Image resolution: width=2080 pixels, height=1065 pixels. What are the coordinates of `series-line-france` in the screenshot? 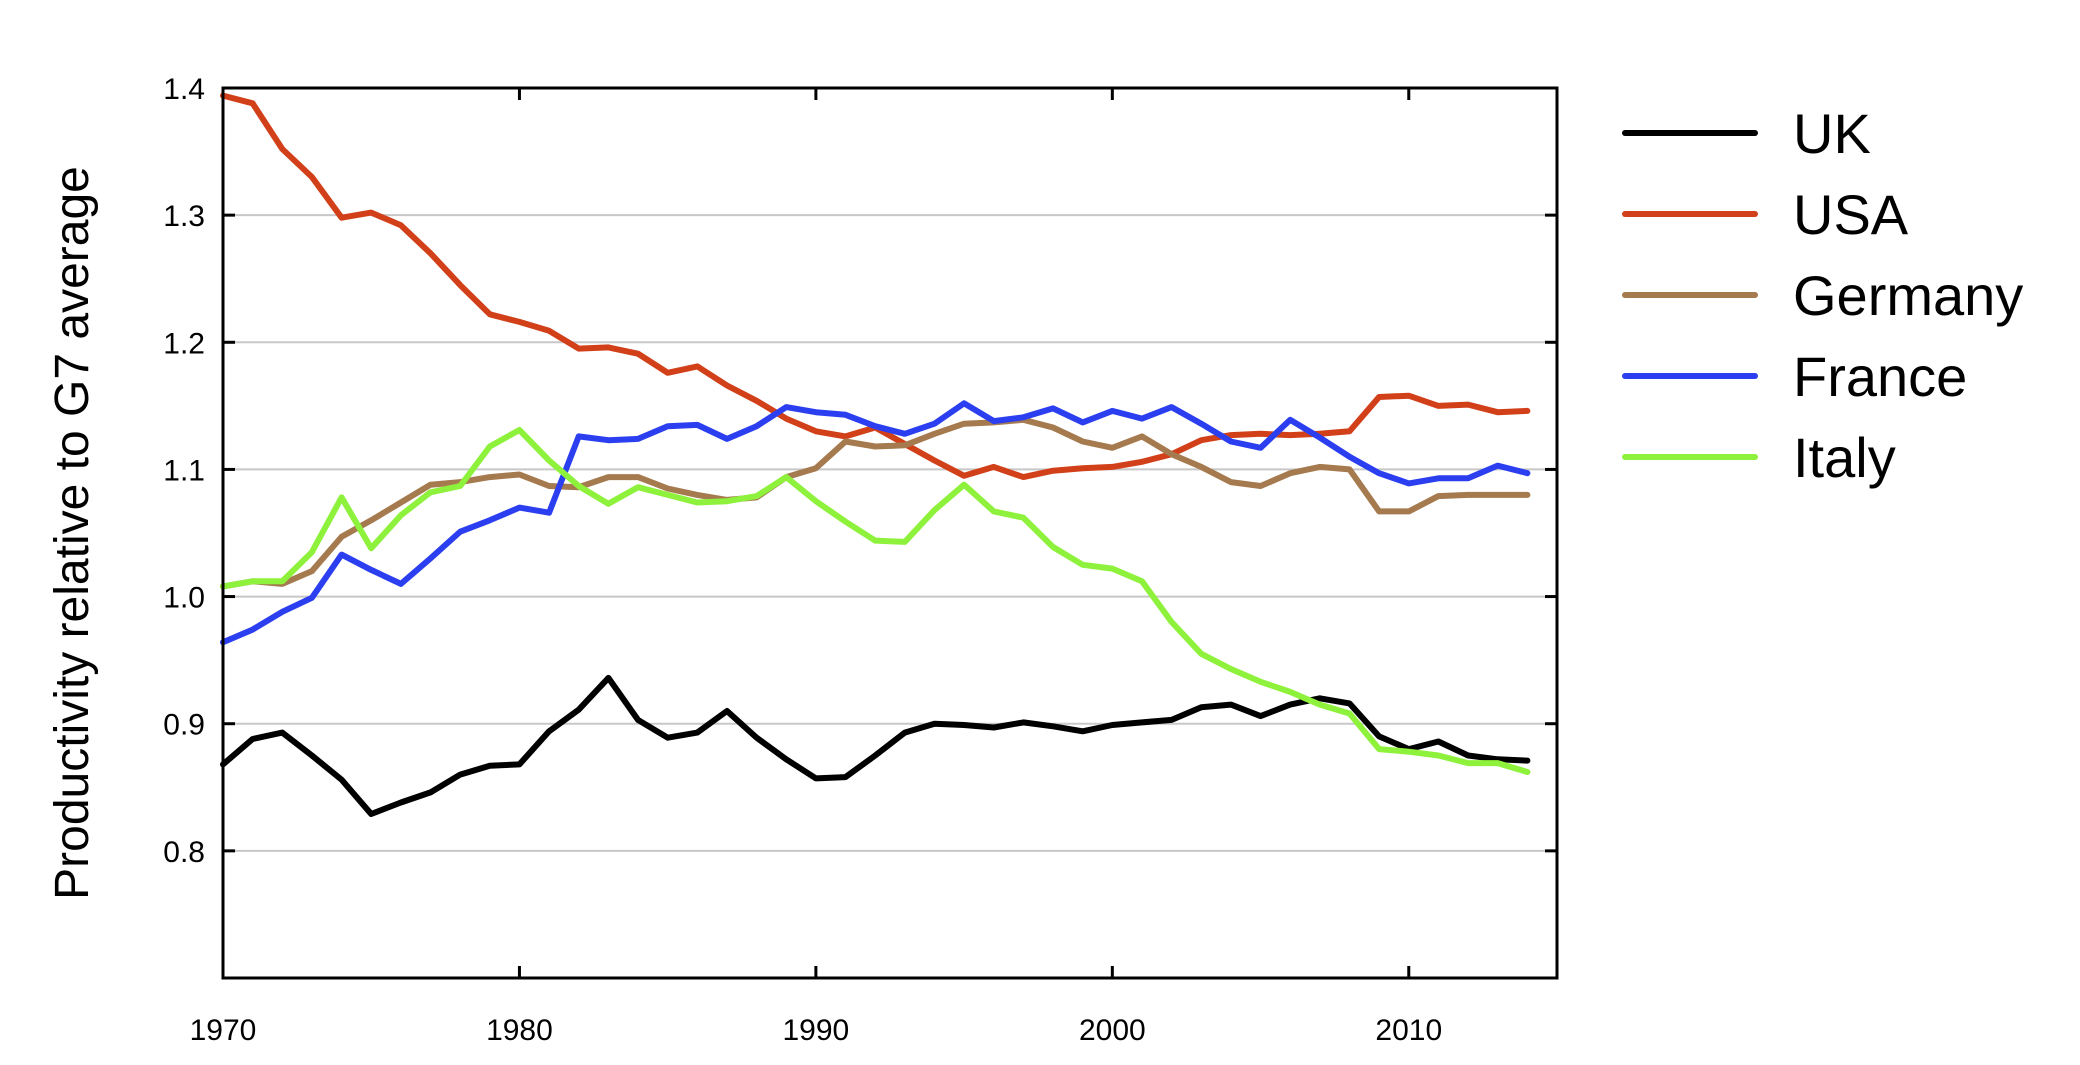 It's located at (875, 523).